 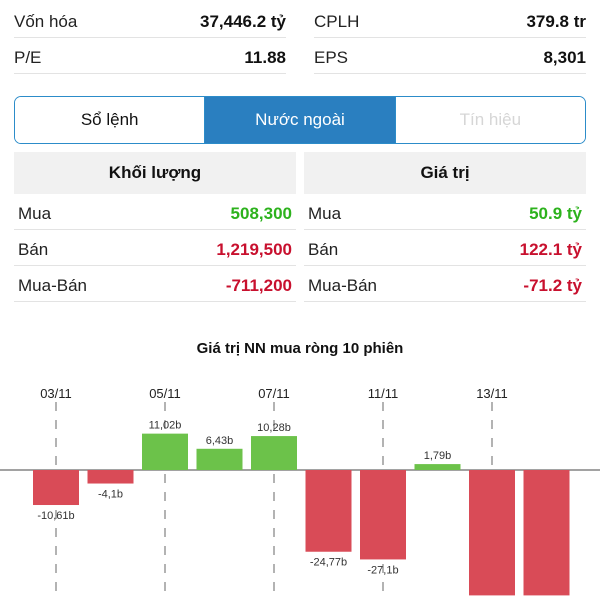 I want to click on stat-label: P/E, so click(x=28, y=57).